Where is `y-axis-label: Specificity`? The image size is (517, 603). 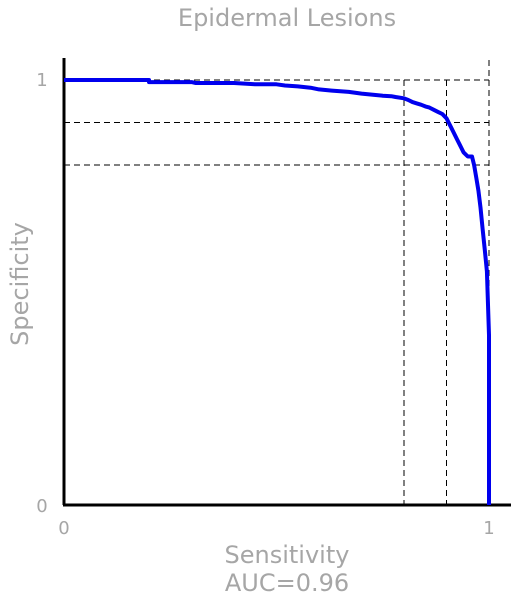 y-axis-label: Specificity is located at coordinates (20, 284).